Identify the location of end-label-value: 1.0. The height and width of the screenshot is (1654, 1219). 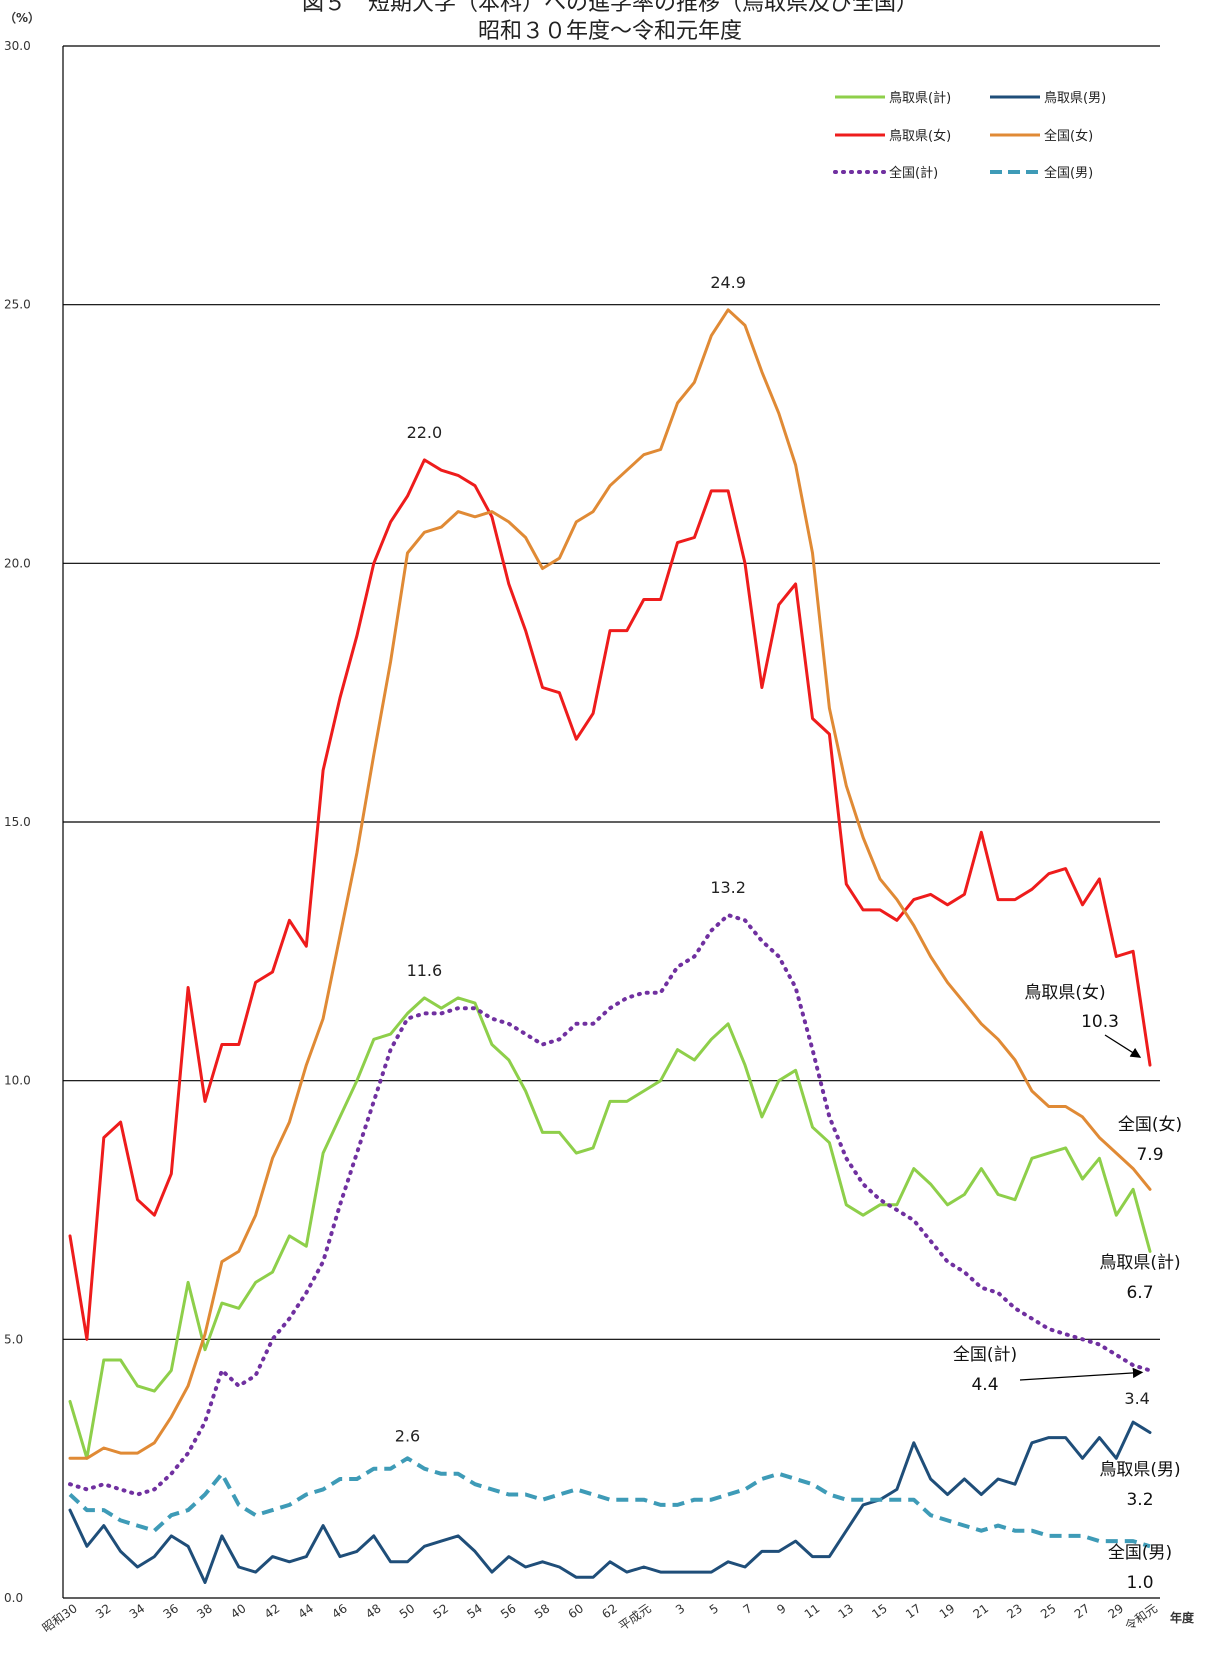
(1139, 1583).